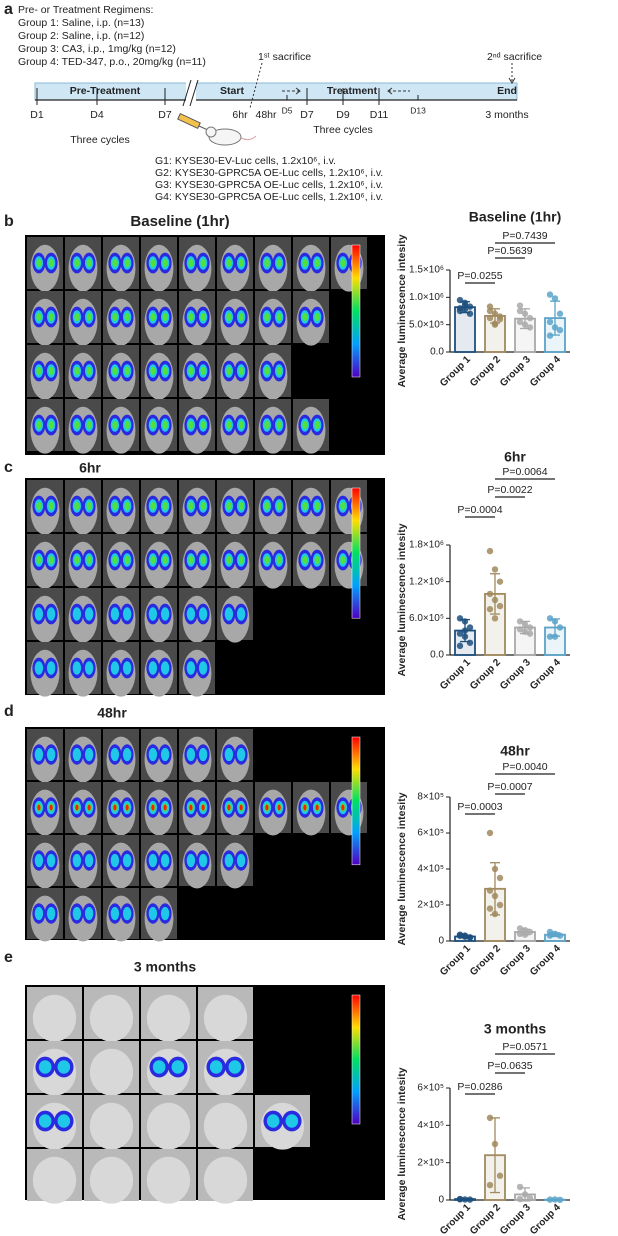 This screenshot has width=618, height=1236. What do you see at coordinates (430, 869) in the screenshot?
I see `y-tick-label: 4×10⁵` at bounding box center [430, 869].